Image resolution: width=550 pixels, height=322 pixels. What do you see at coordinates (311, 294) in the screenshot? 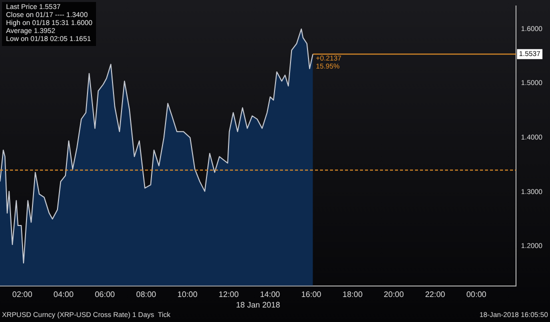
I see `x-tick-label: 16:00` at bounding box center [311, 294].